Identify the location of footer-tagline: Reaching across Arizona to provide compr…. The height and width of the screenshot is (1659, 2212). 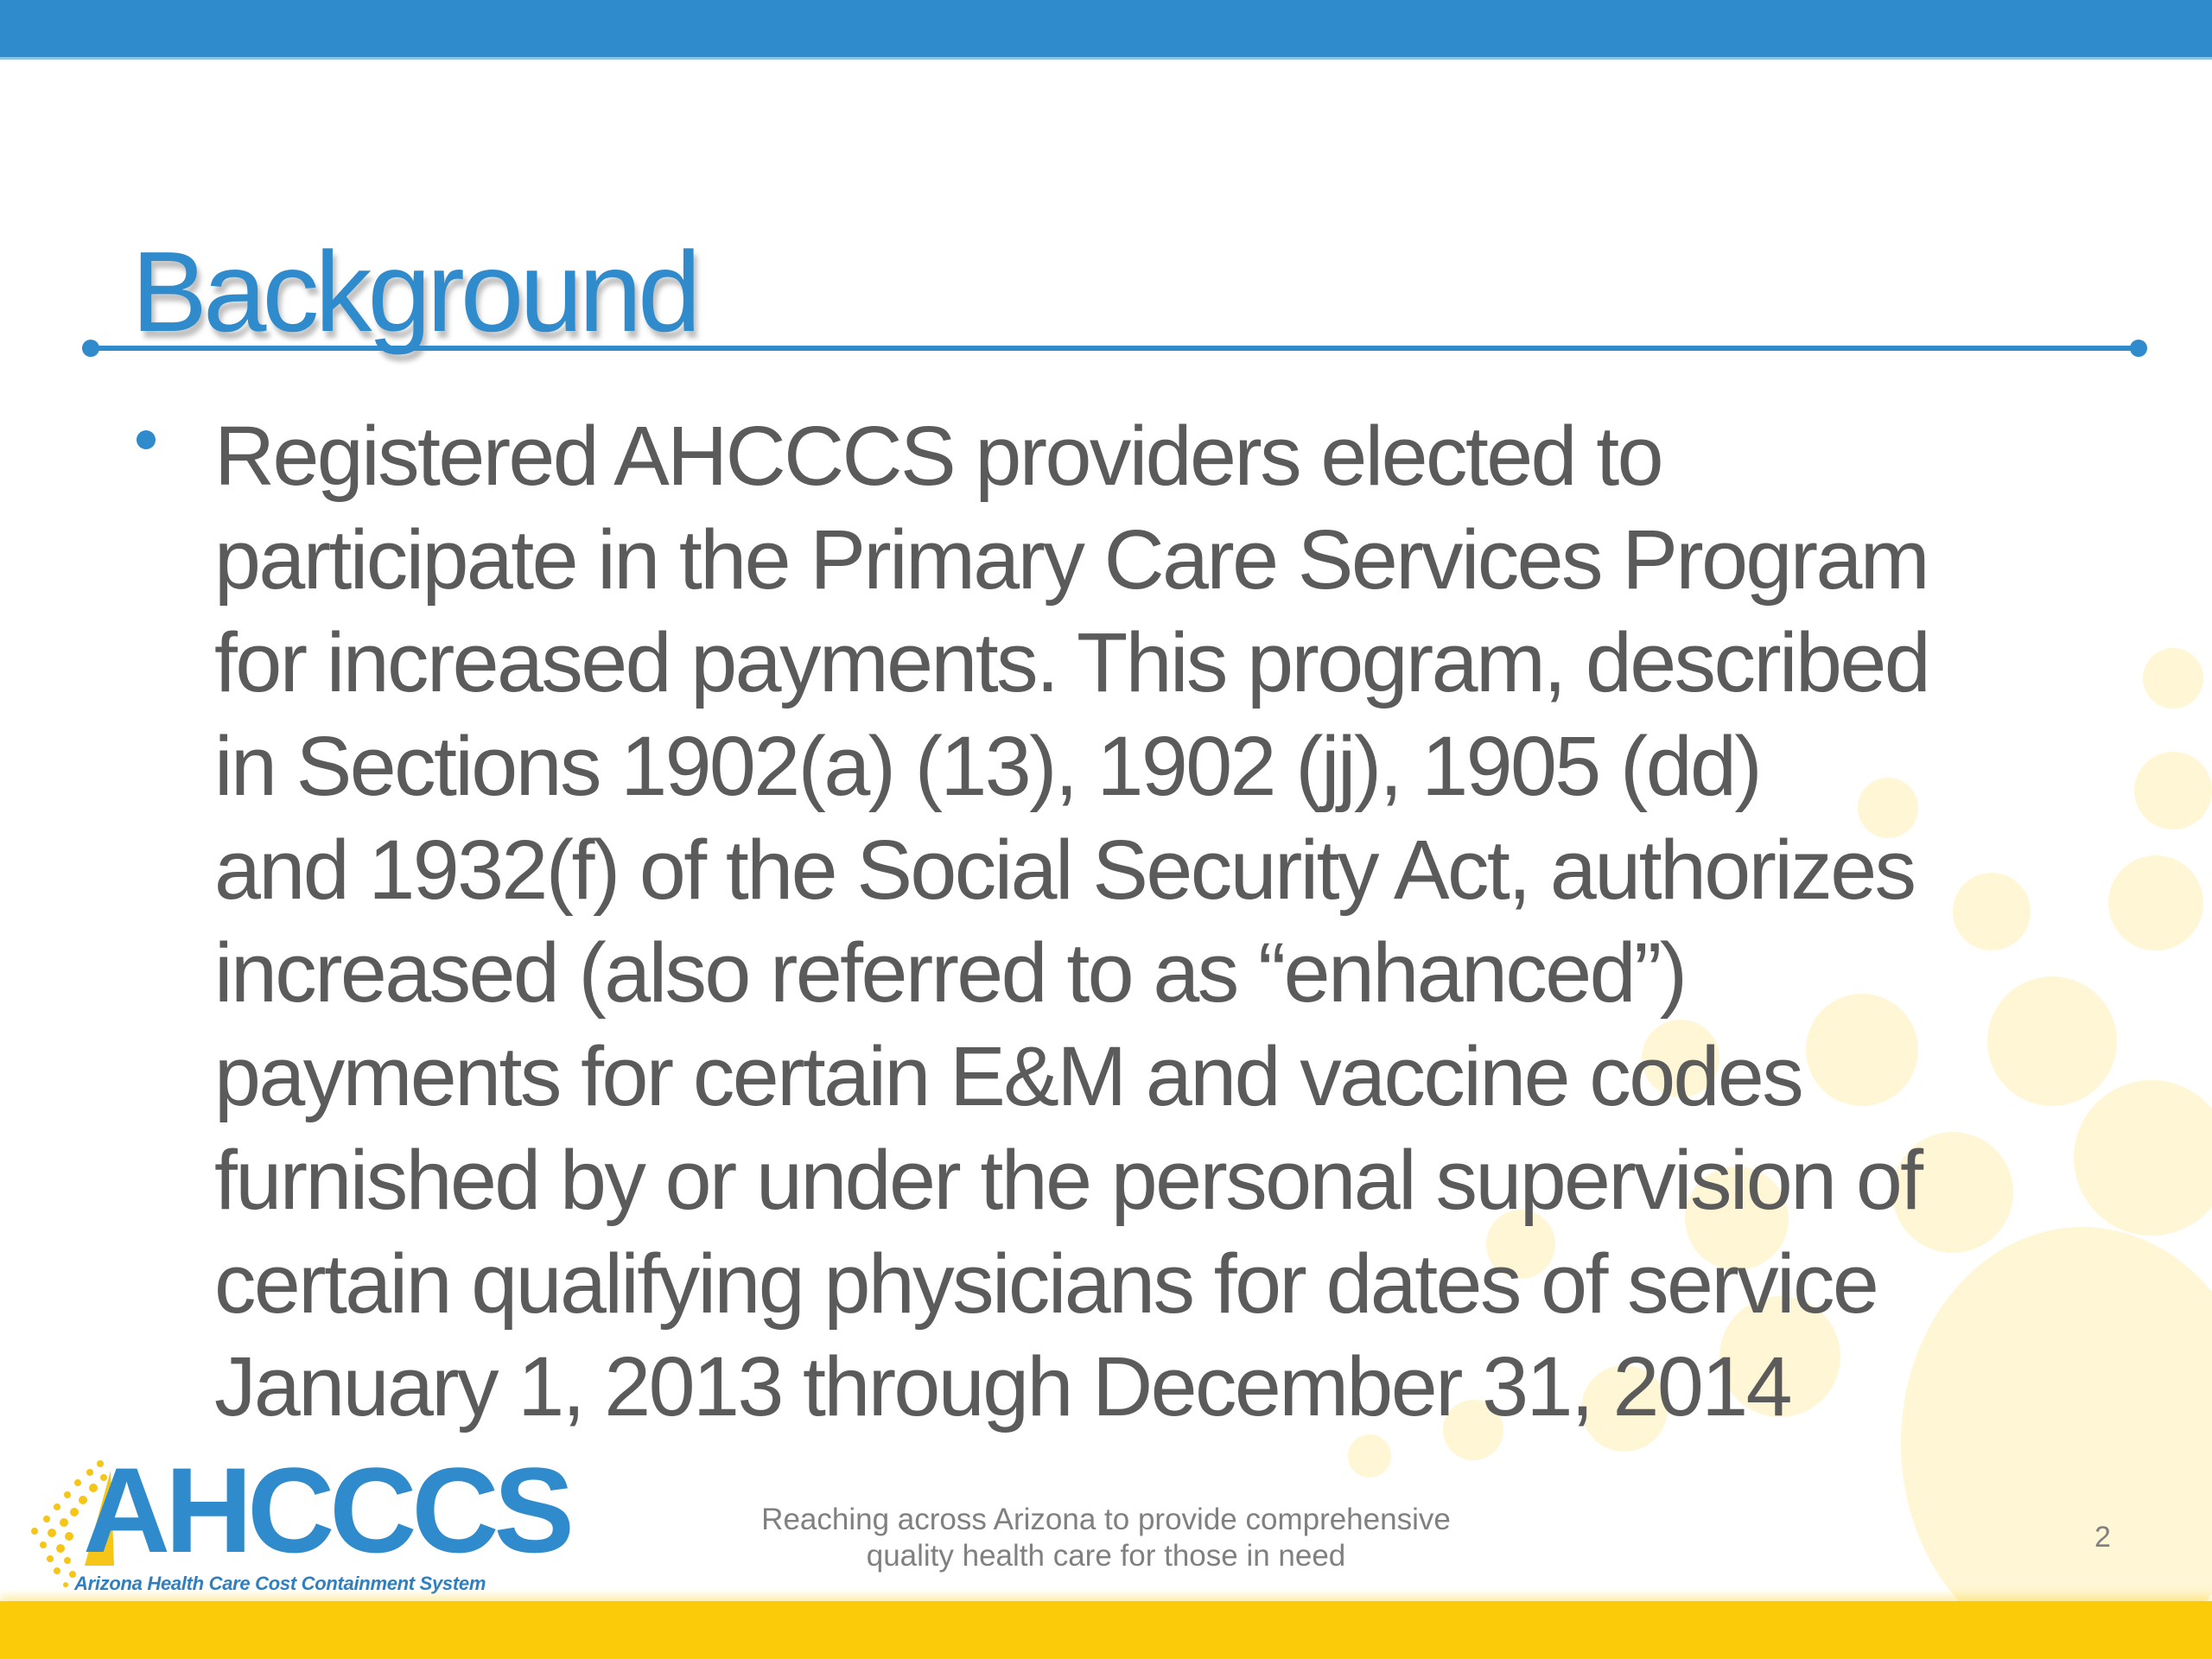
(1106, 1538).